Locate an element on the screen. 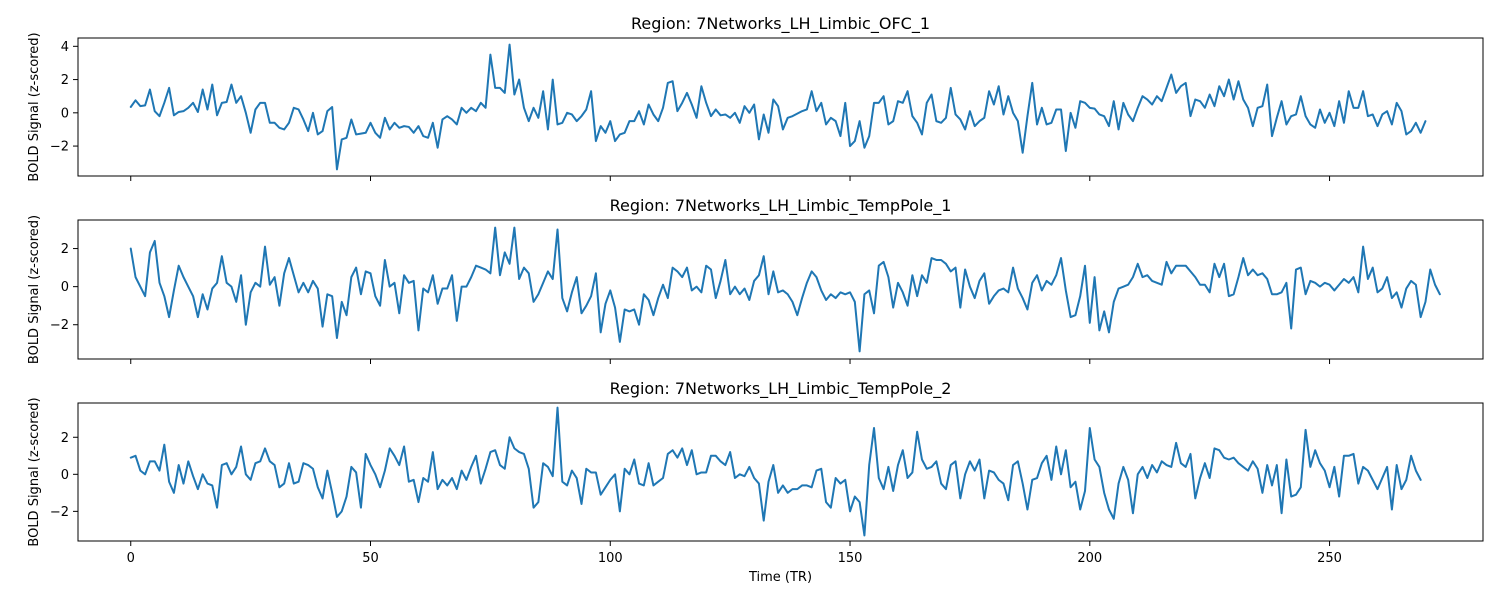  panel-title: Region: 7Networks_LH_Limbic_OFC_1 is located at coordinates (780, 24).